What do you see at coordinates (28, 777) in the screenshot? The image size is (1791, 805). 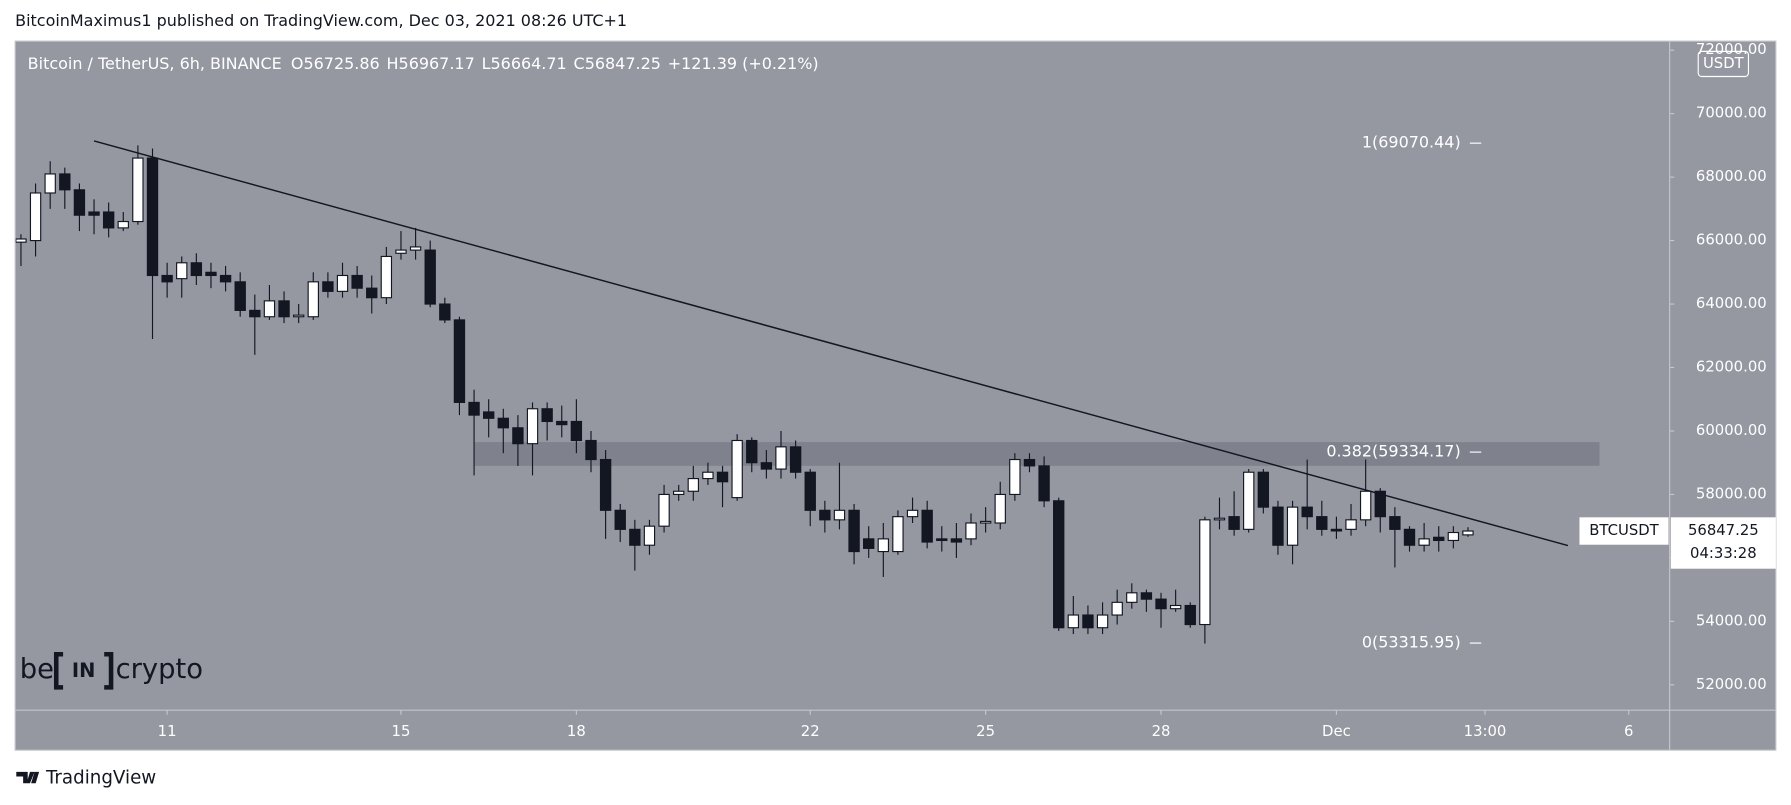 I see `tradingview-logo` at bounding box center [28, 777].